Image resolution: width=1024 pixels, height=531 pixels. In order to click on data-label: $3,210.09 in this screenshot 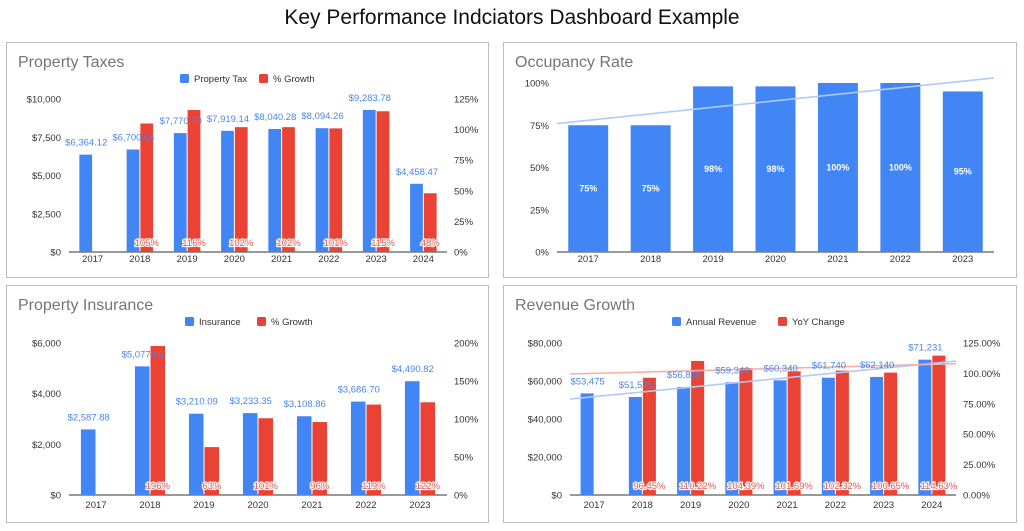, I will do `click(197, 402)`.